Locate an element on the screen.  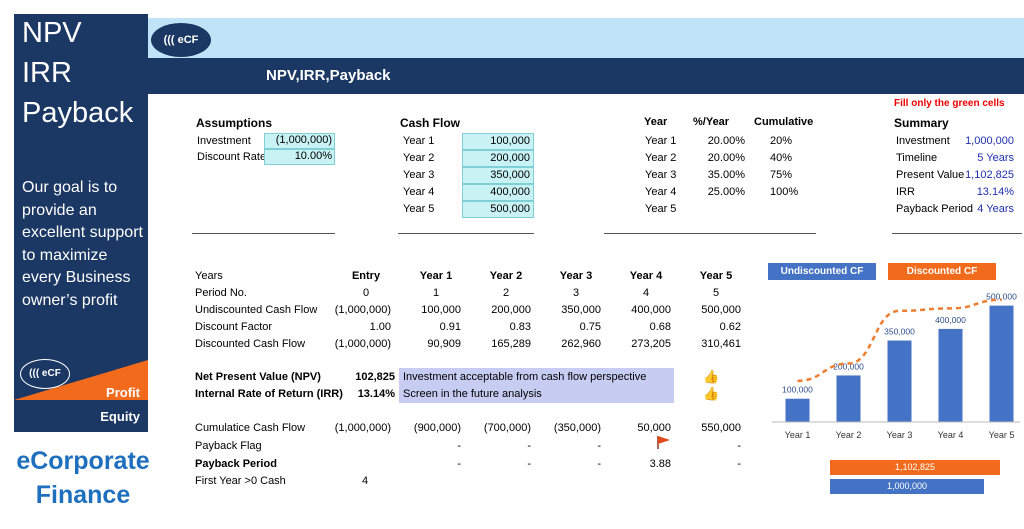
table-cell: 200,000 is located at coordinates (511, 310).